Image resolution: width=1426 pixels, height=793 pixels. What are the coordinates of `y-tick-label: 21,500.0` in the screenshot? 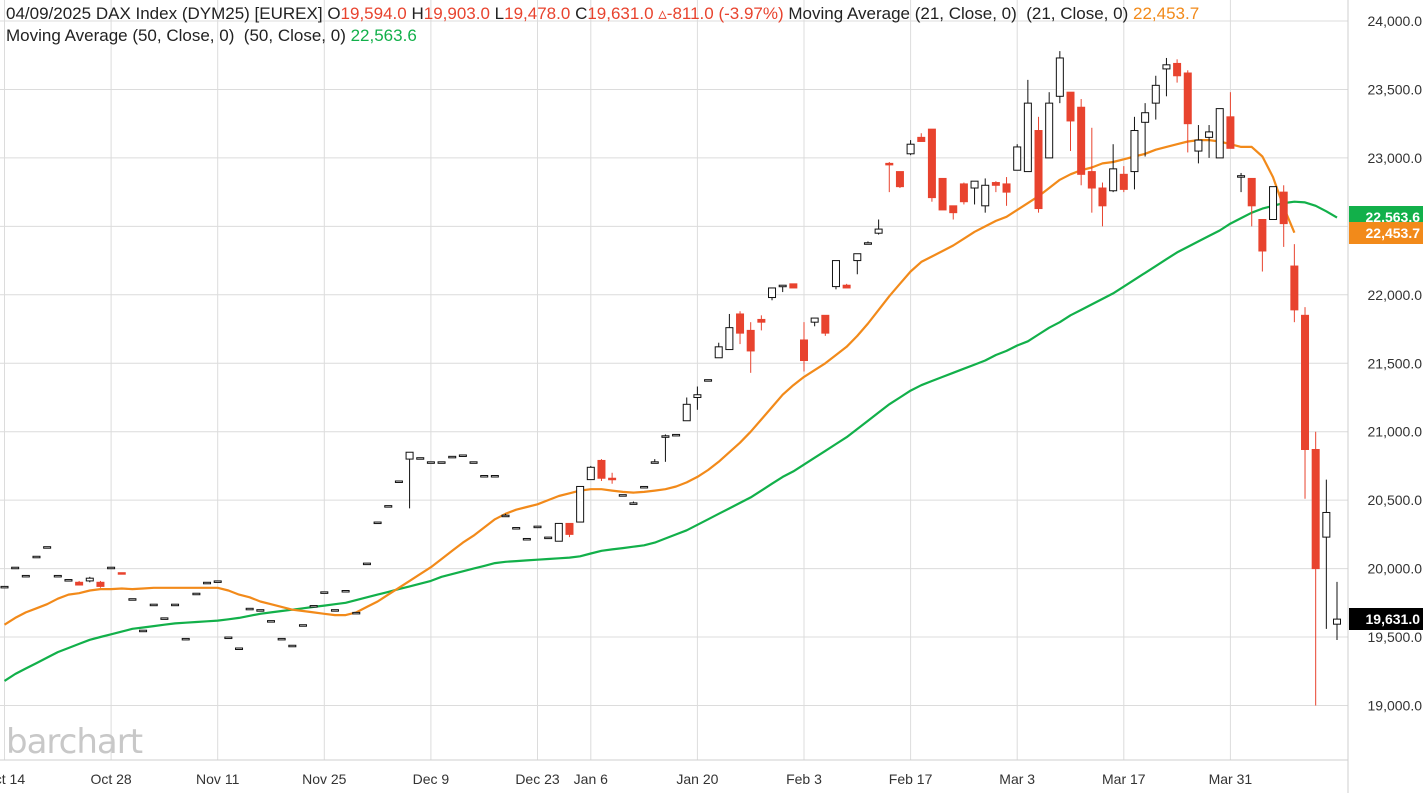 It's located at (1395, 363).